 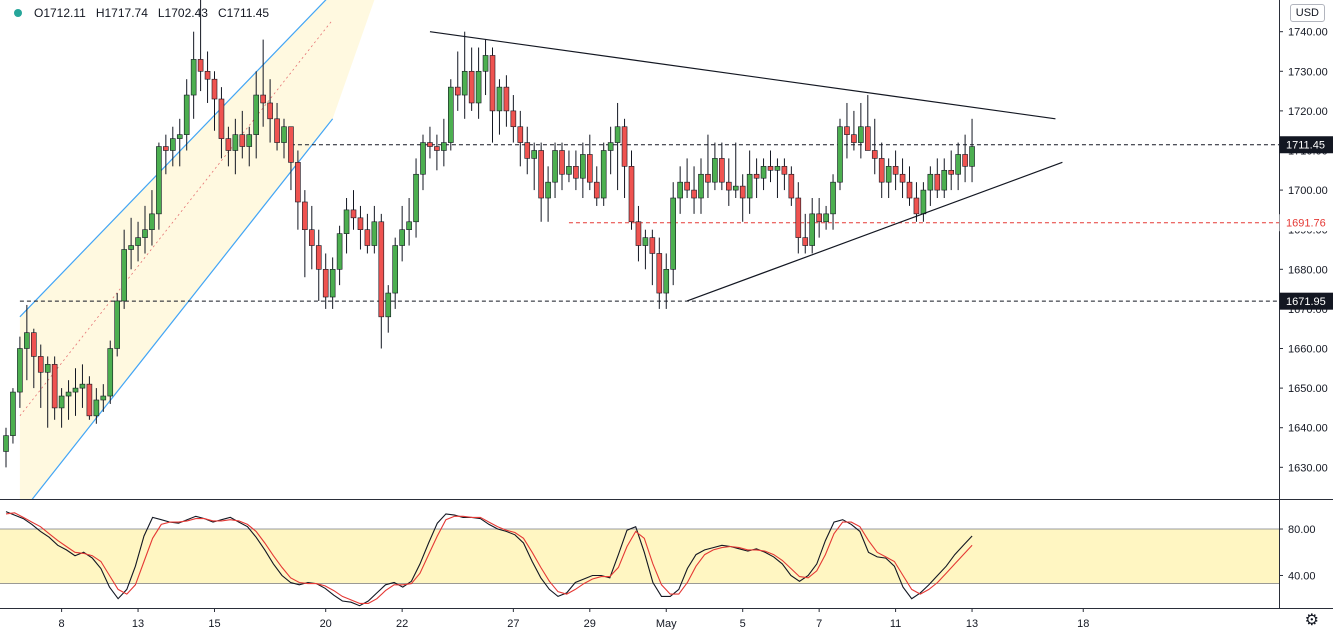 I want to click on x-tick-label: 29, so click(x=590, y=624).